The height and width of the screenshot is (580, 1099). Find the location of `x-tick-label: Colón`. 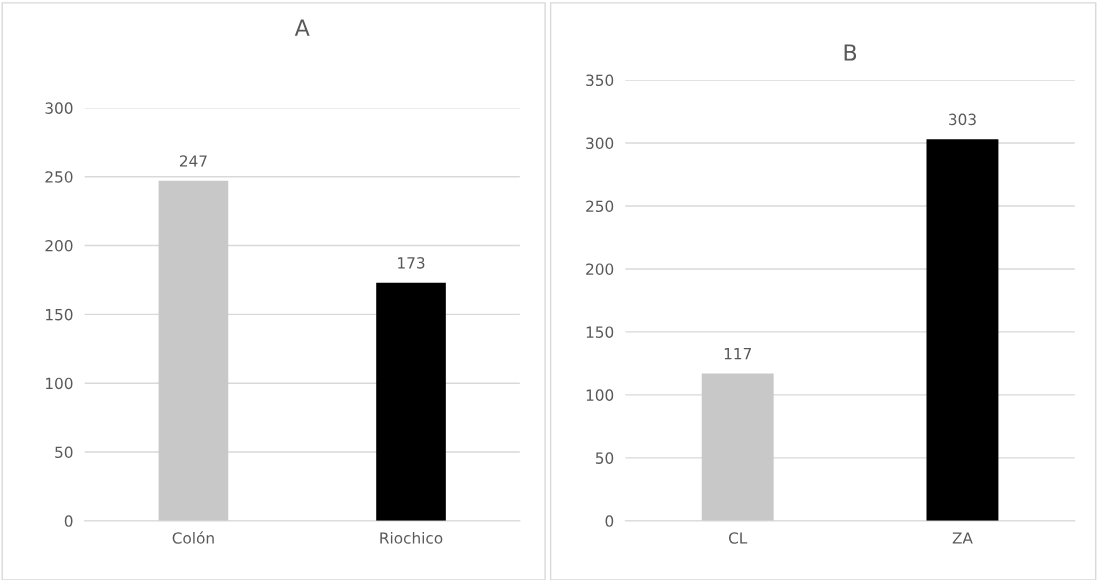

x-tick-label: Colón is located at coordinates (193, 537).